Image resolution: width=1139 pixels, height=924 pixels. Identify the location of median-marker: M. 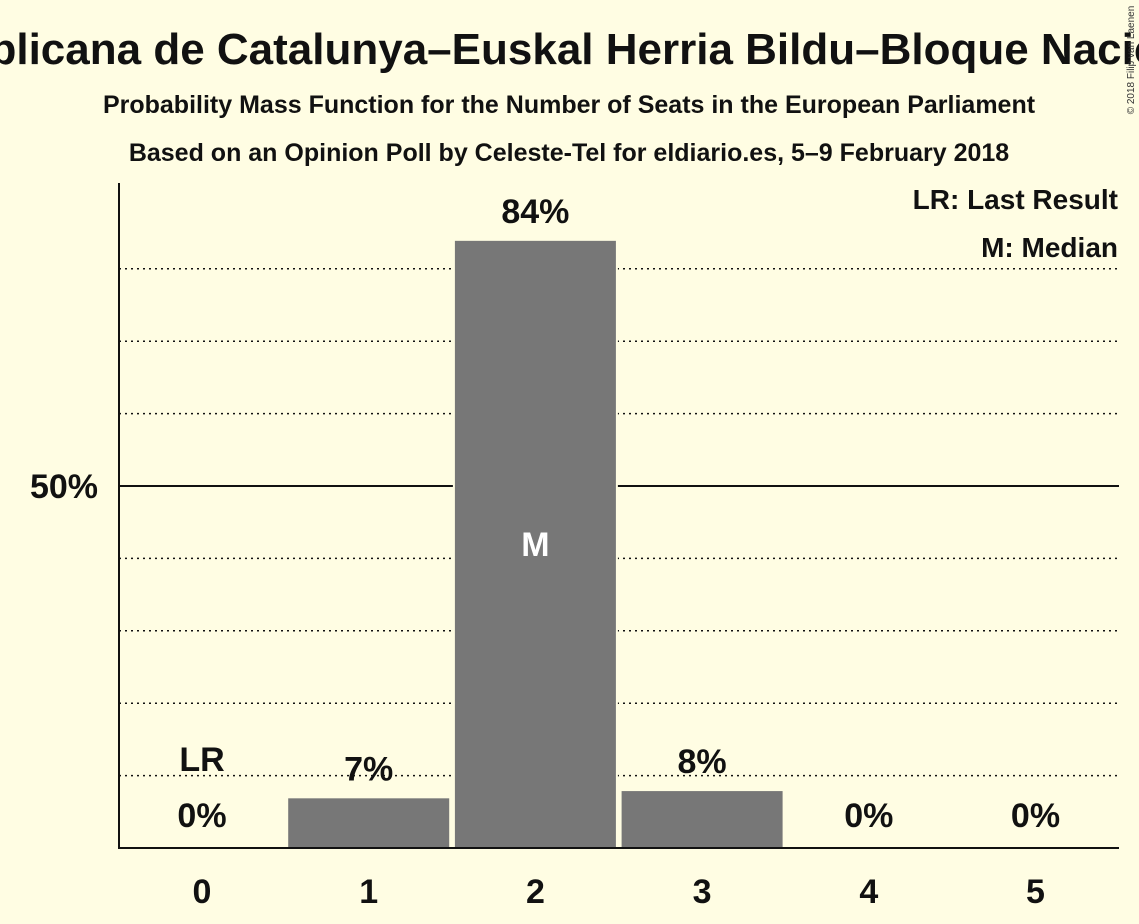
(535, 545).